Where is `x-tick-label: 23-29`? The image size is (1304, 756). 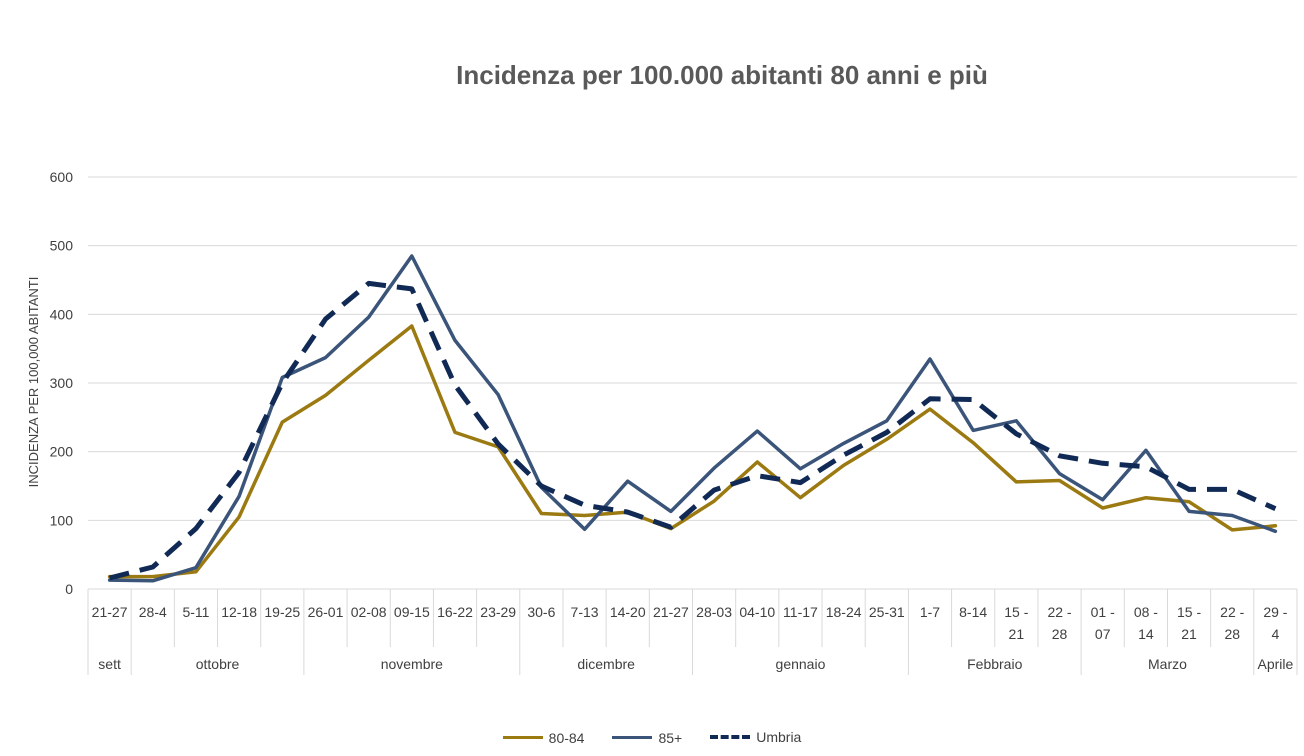 x-tick-label: 23-29 is located at coordinates (498, 612).